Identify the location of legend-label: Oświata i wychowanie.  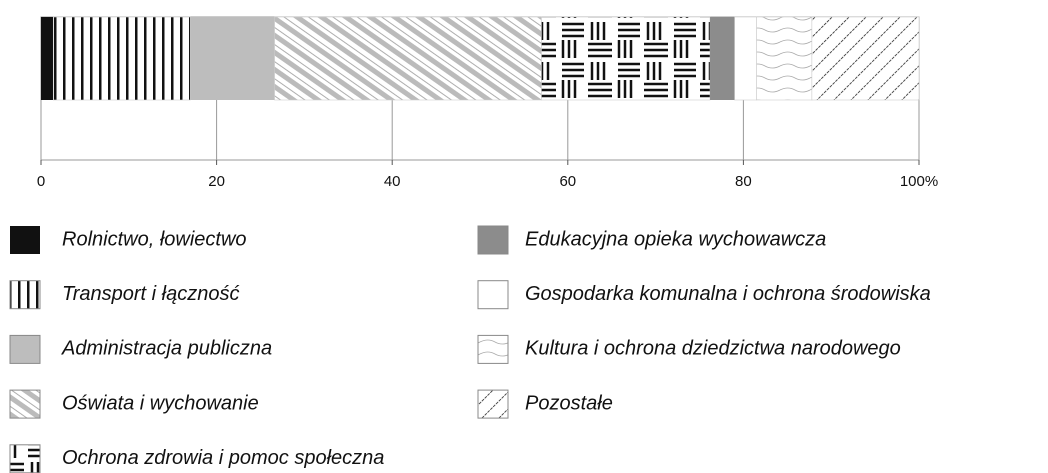
(160, 403).